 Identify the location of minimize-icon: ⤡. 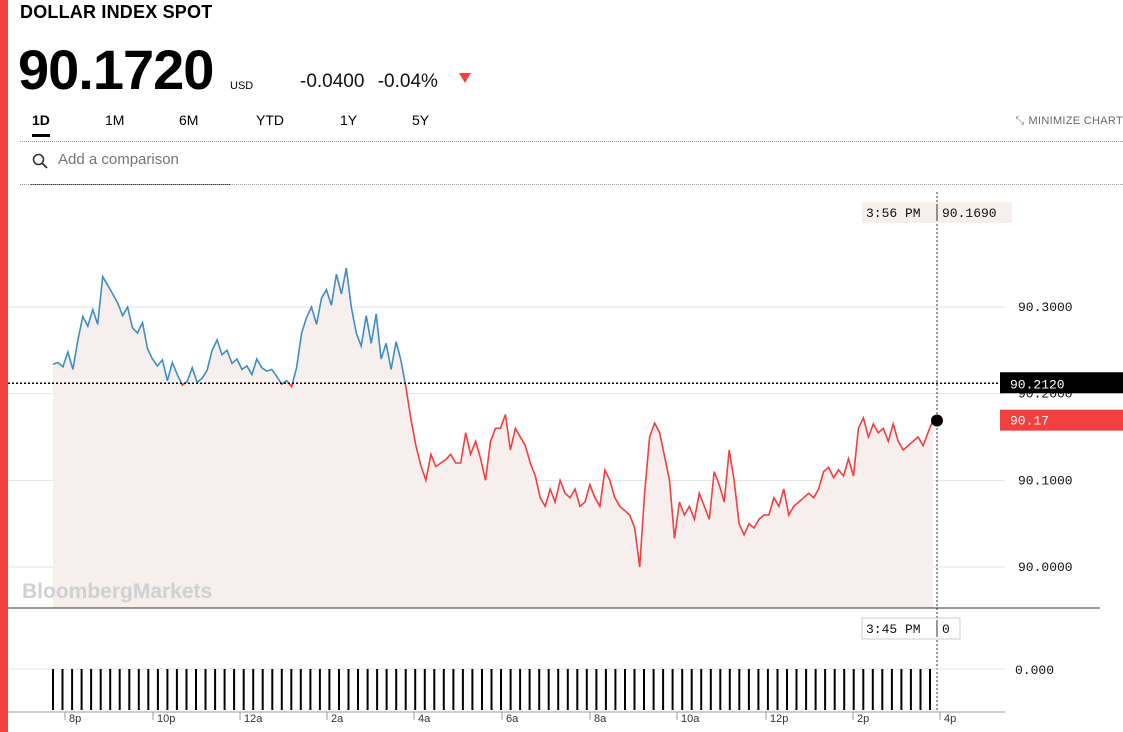
(1020, 121).